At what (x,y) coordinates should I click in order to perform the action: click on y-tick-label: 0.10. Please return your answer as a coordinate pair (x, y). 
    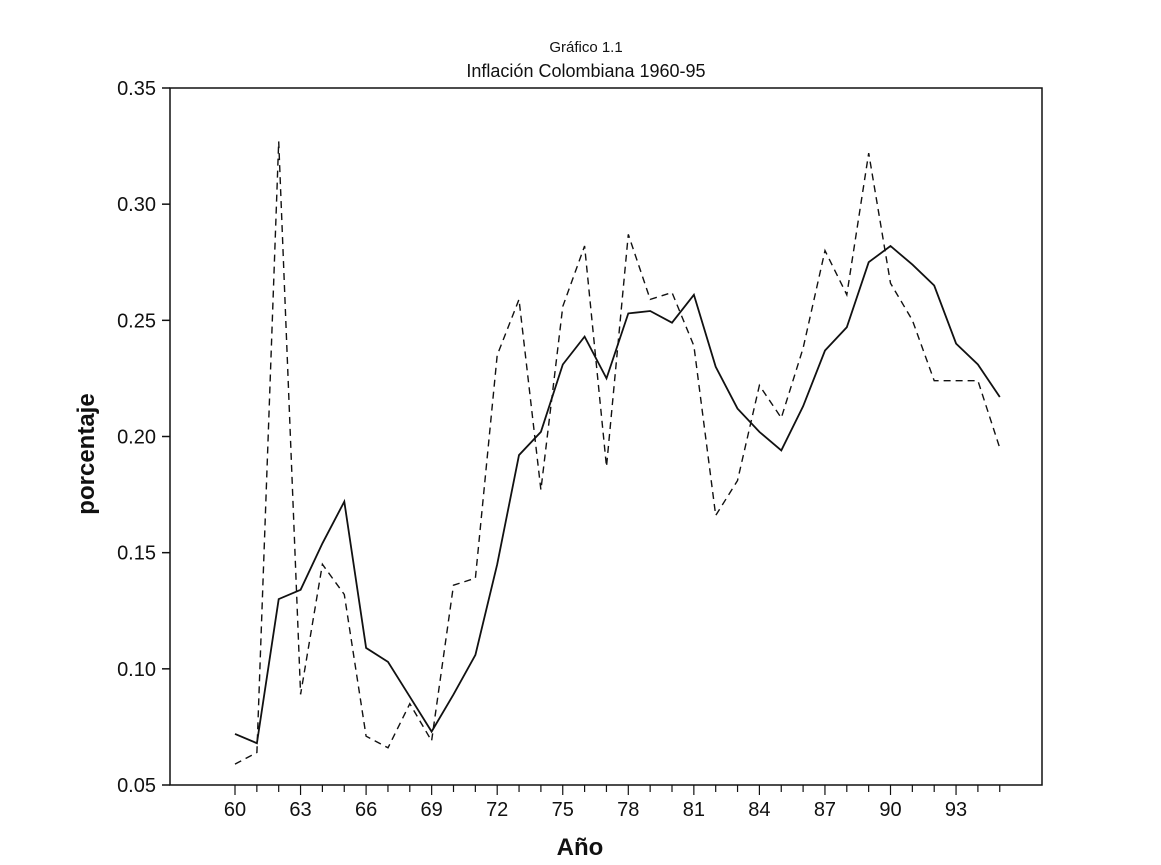
    Looking at the image, I should click on (136, 670).